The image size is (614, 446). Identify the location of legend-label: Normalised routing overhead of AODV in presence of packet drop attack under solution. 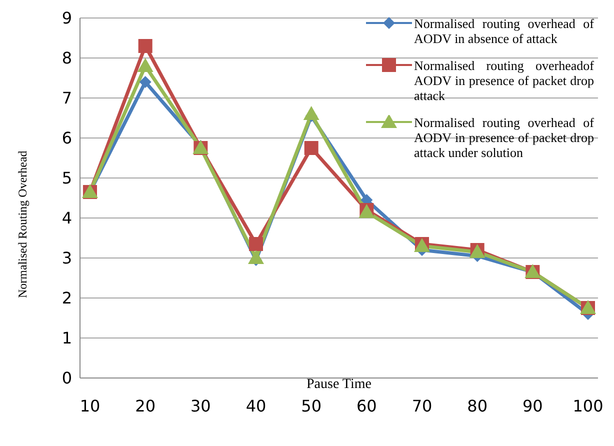
(504, 137).